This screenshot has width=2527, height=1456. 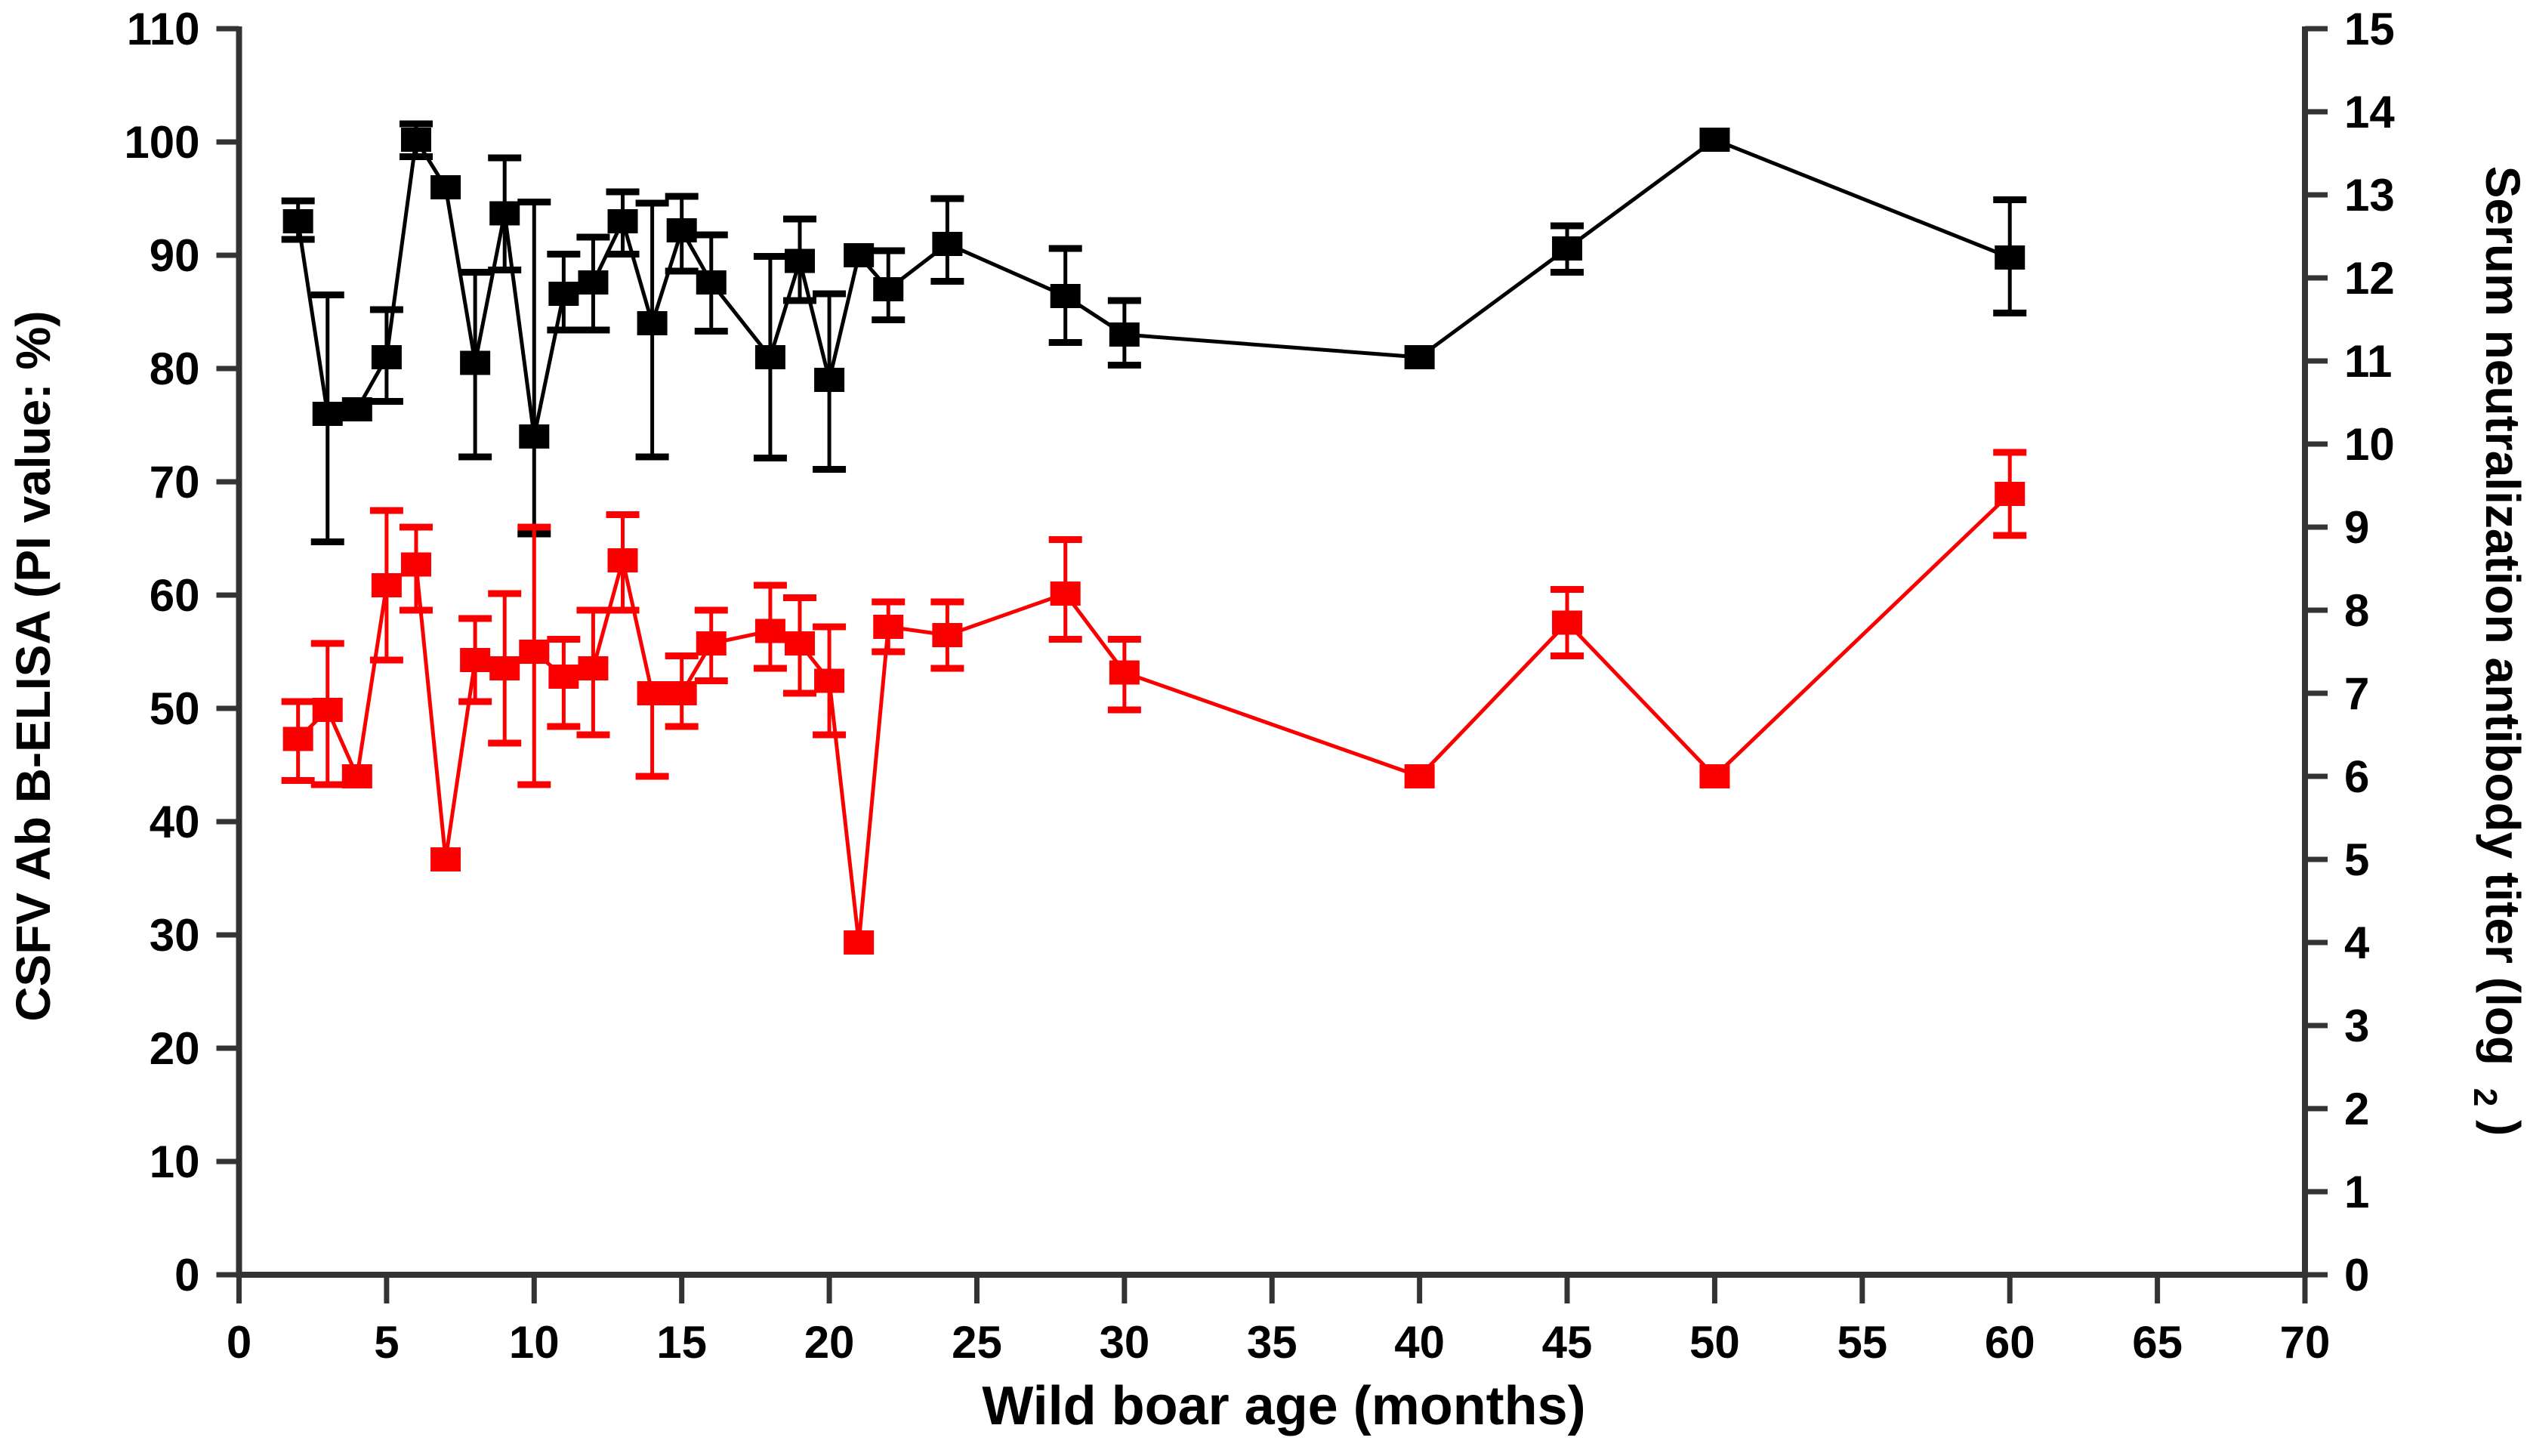 I want to click on y-left-axis-title: CSFV Ab B-ELISA (PI value: %), so click(x=33, y=665).